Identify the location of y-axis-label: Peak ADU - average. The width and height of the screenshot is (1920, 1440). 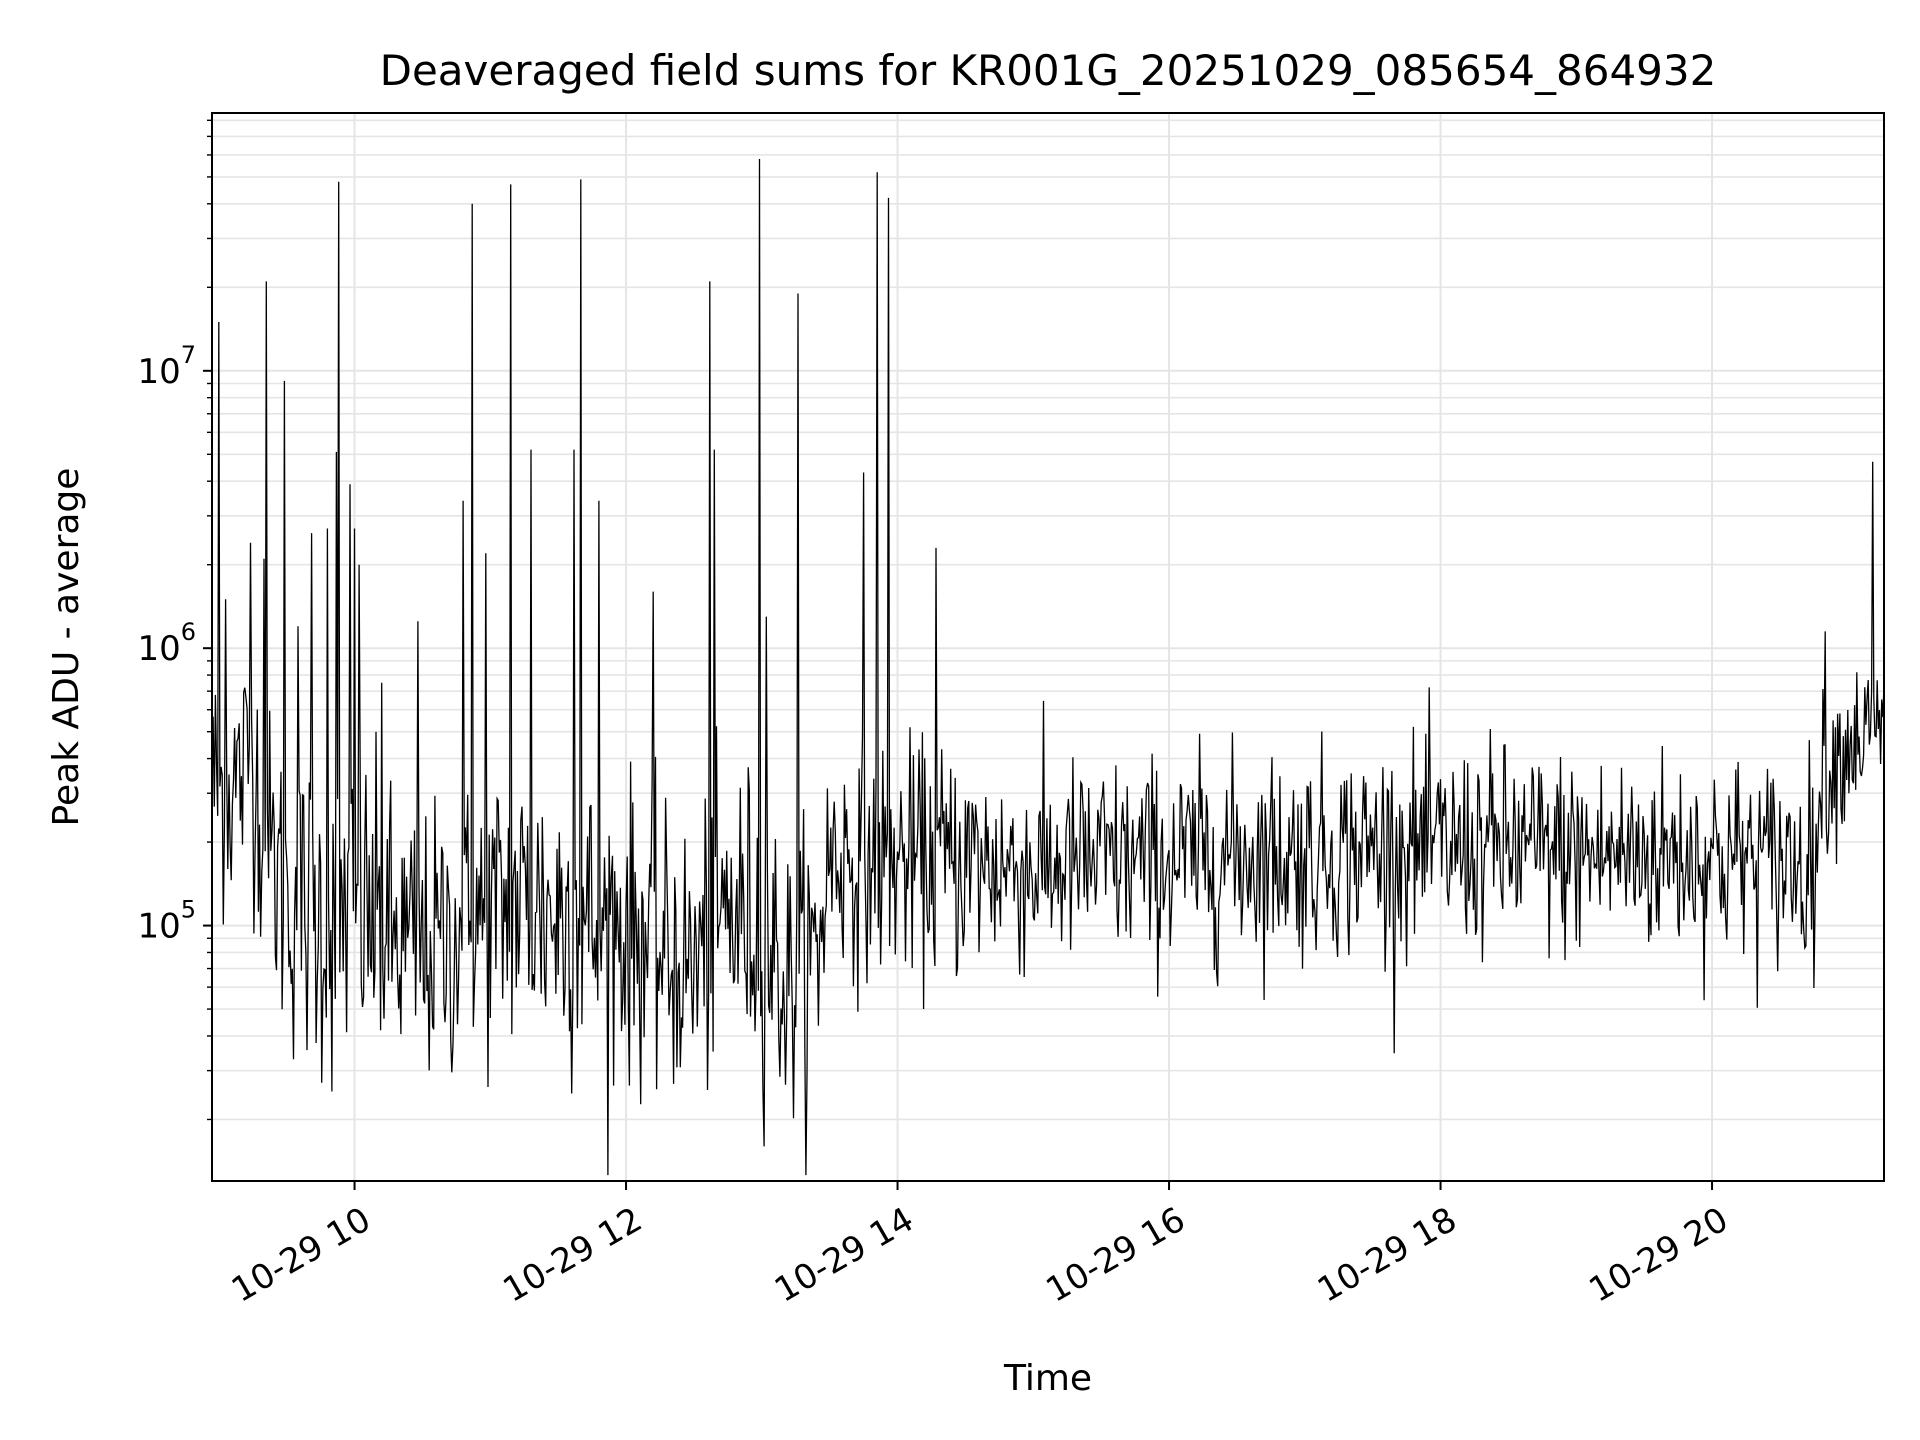
(66, 647).